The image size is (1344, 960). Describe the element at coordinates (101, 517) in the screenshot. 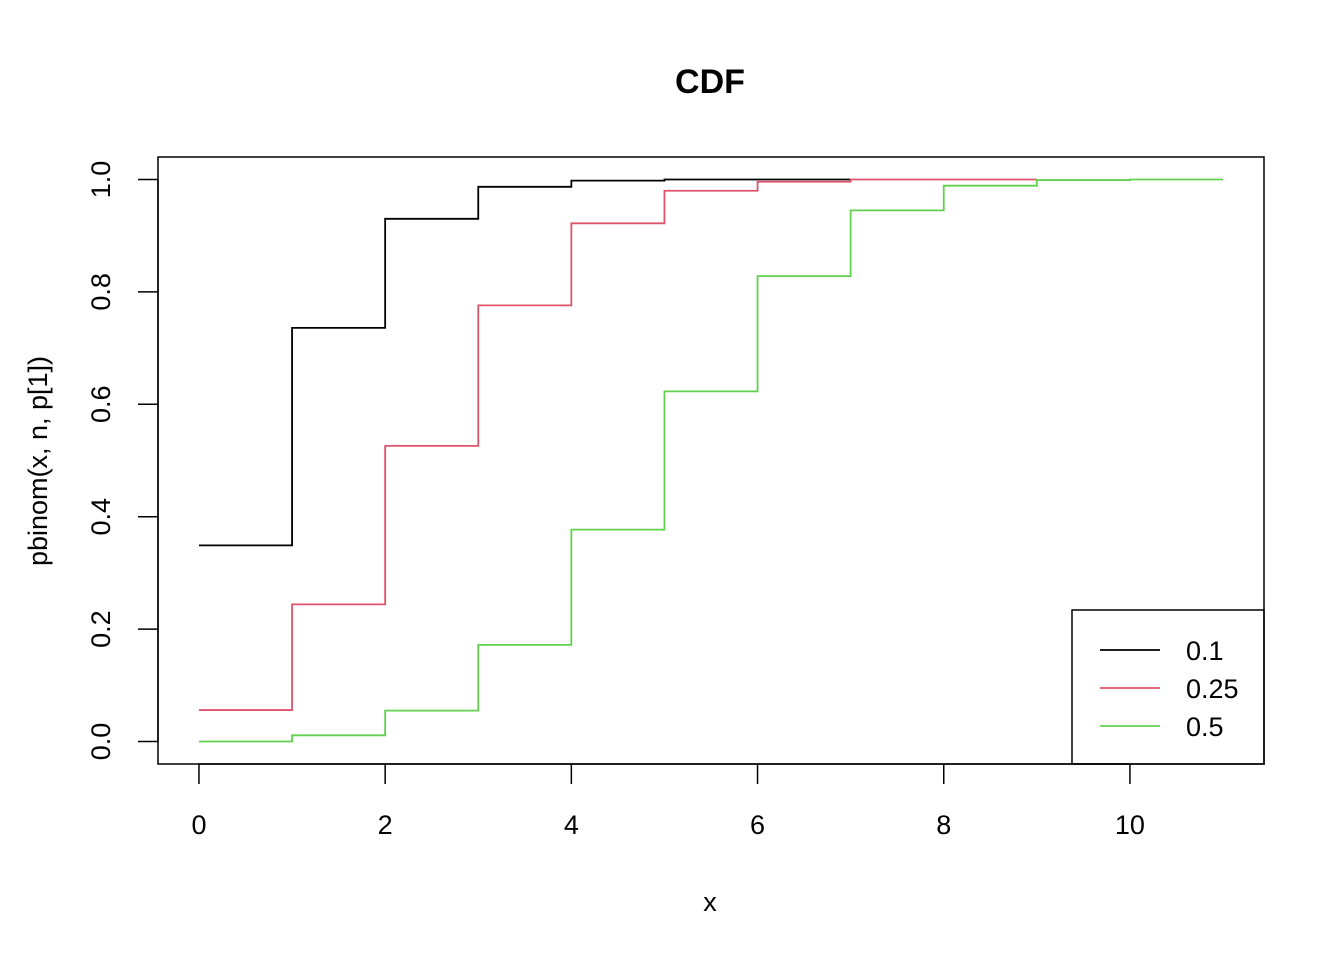

I see `y-tick-label: 0.4` at that location.